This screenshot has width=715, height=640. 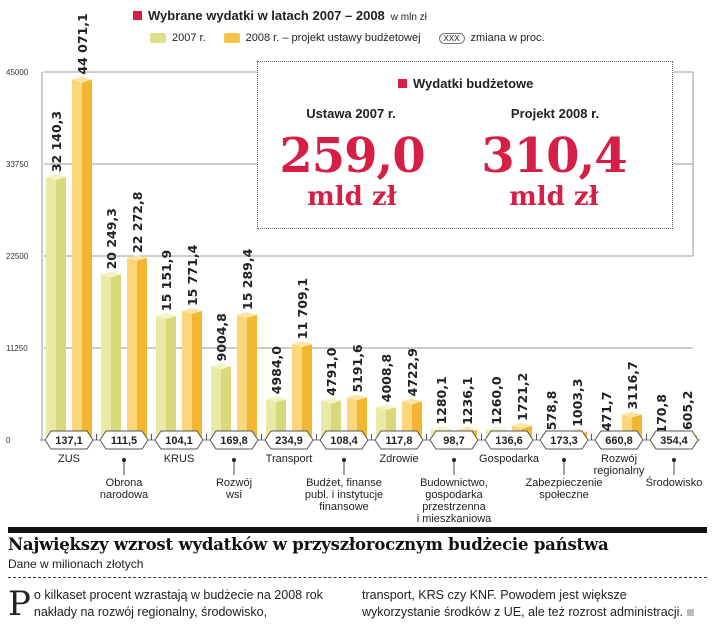 I want to click on info-box-title-text: Wydatki budżetowe, so click(x=473, y=83).